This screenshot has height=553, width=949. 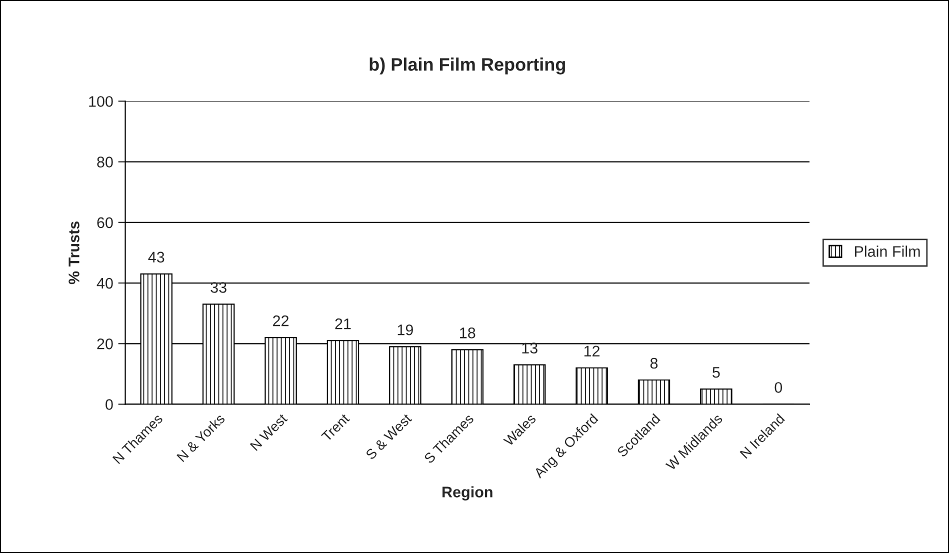 I want to click on data-label: 21, so click(x=343, y=324).